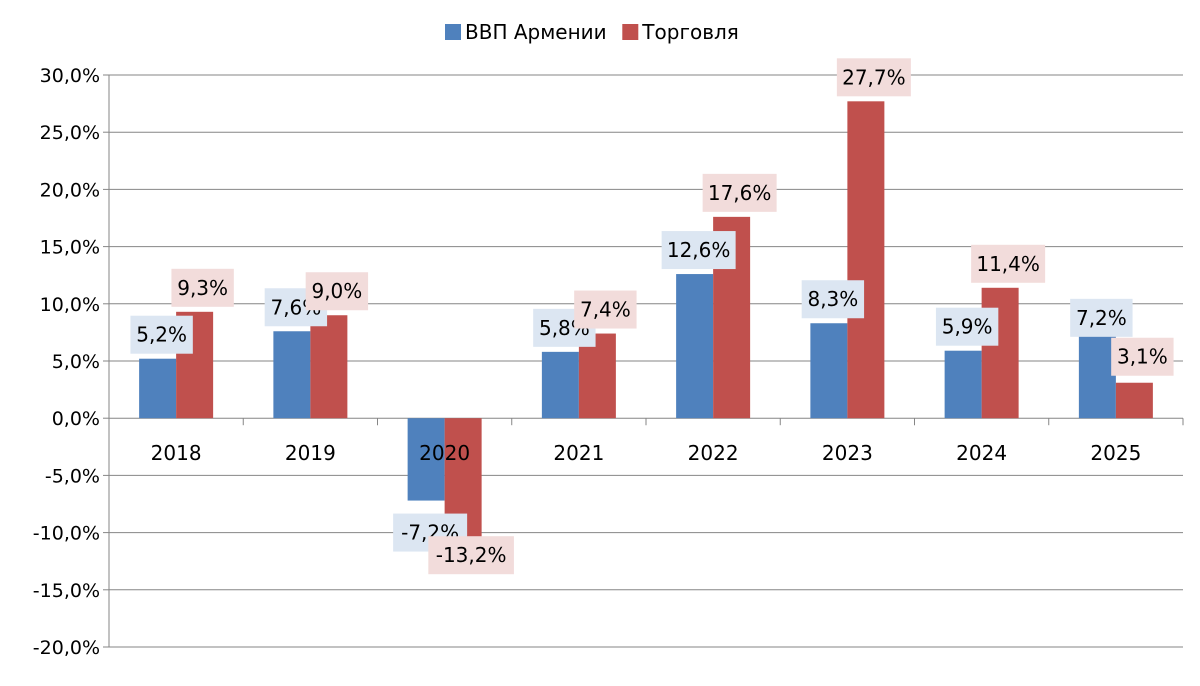 This screenshot has width=1200, height=686. What do you see at coordinates (66, 648) in the screenshot?
I see `y-tick-label: -20,0%` at bounding box center [66, 648].